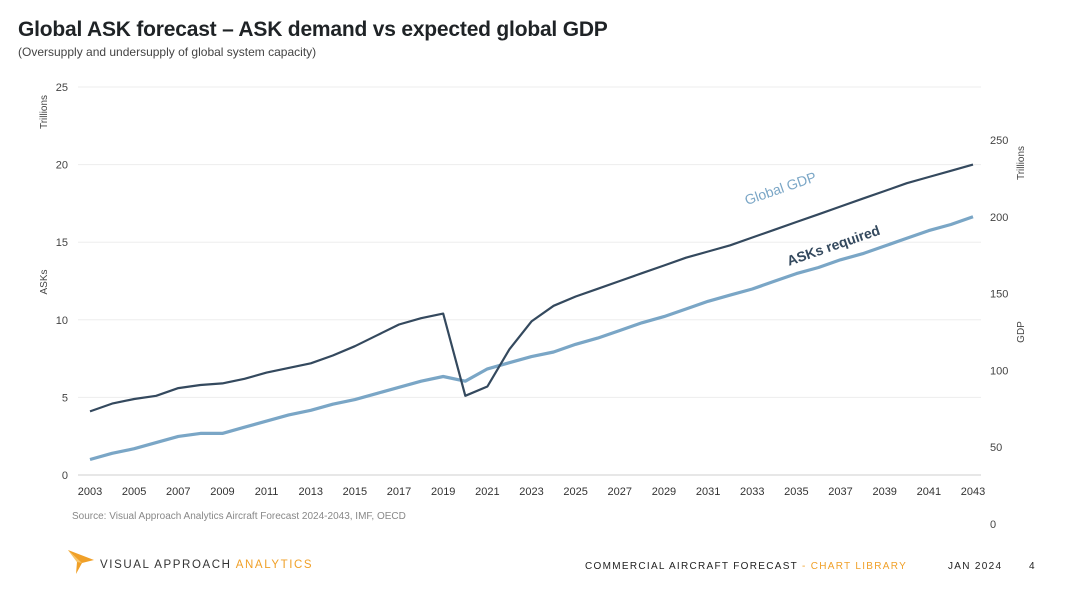 Image resolution: width=1080 pixels, height=608 pixels. What do you see at coordinates (859, 566) in the screenshot?
I see `section-accent: CHART LIBRARY` at bounding box center [859, 566].